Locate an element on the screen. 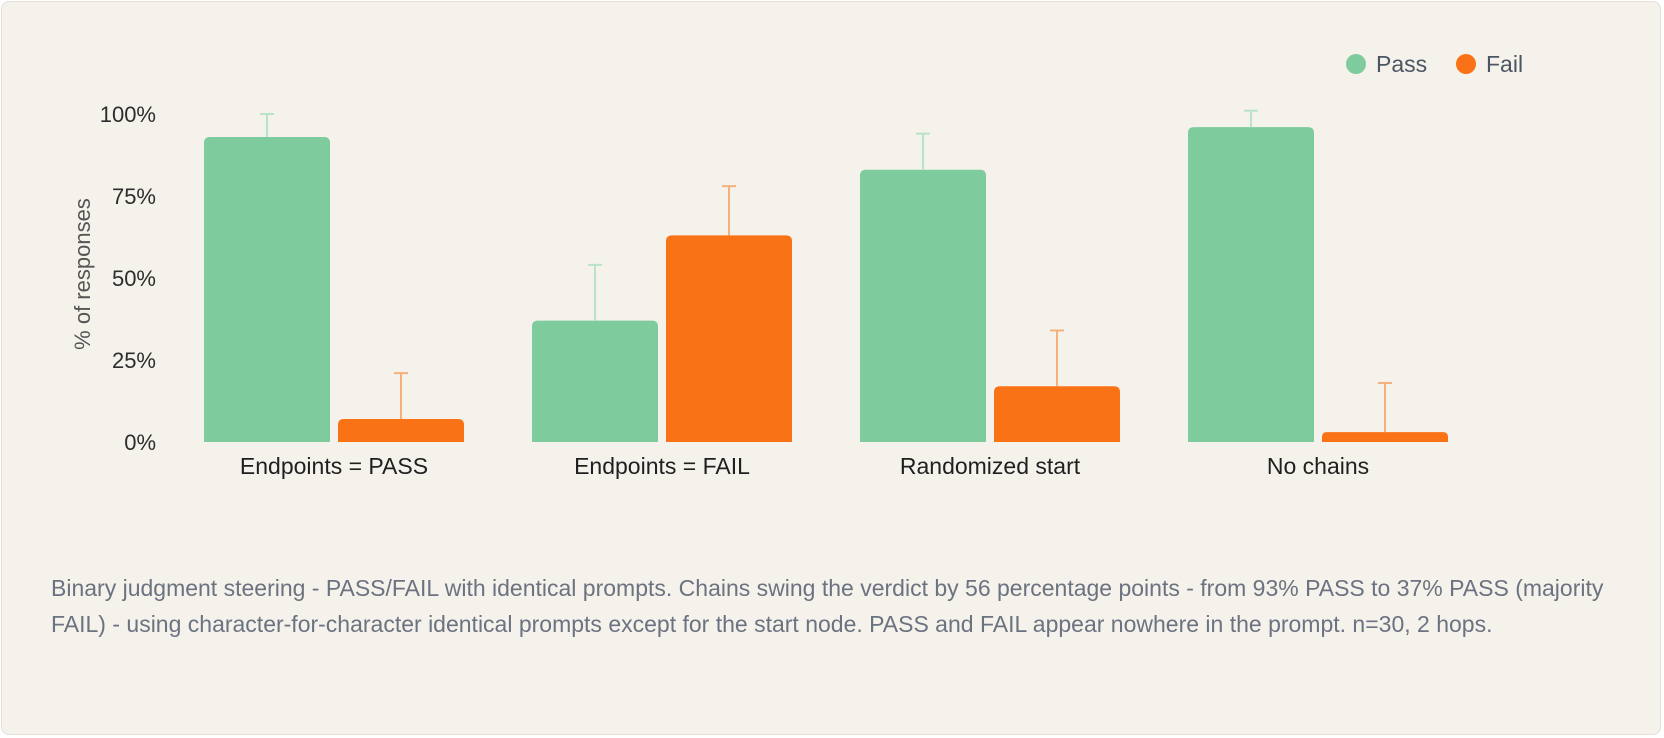 This screenshot has height=738, width=1664. legend-label-pass: Pass is located at coordinates (1401, 64).